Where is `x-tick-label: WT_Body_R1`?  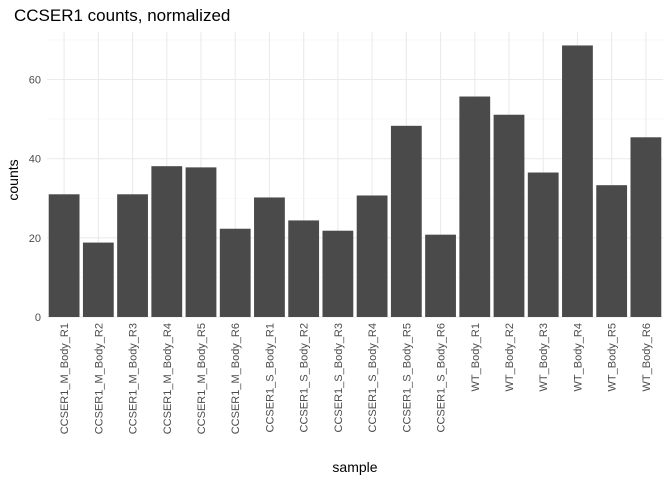
x-tick-label: WT_Body_R1 is located at coordinates (476, 357).